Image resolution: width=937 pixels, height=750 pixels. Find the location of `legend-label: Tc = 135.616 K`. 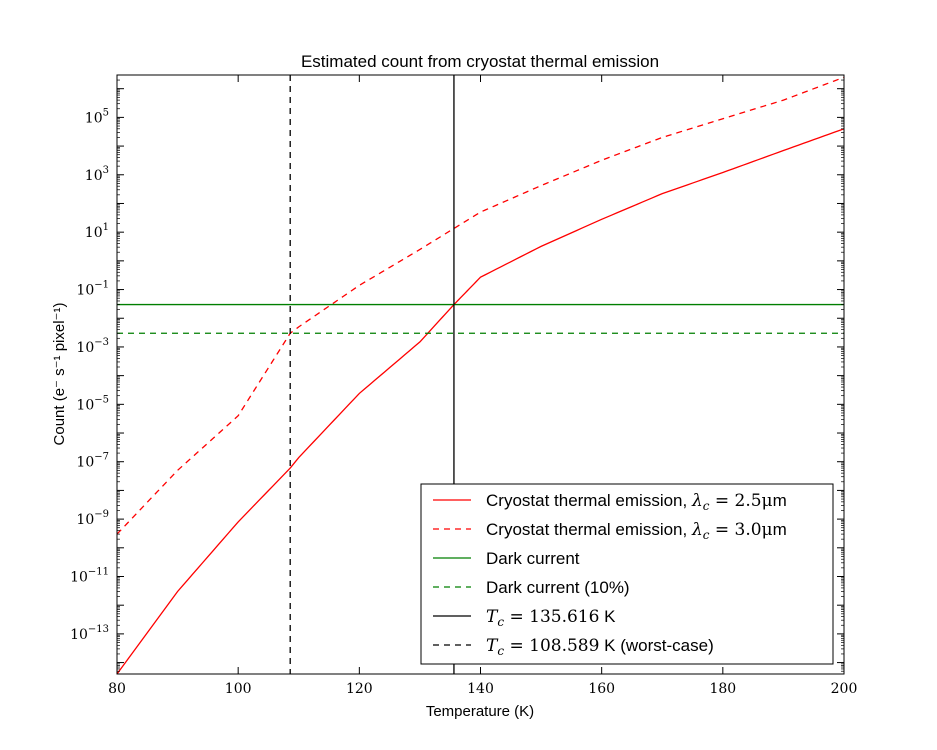

legend-label: Tc = 135.616 K is located at coordinates (551, 618).